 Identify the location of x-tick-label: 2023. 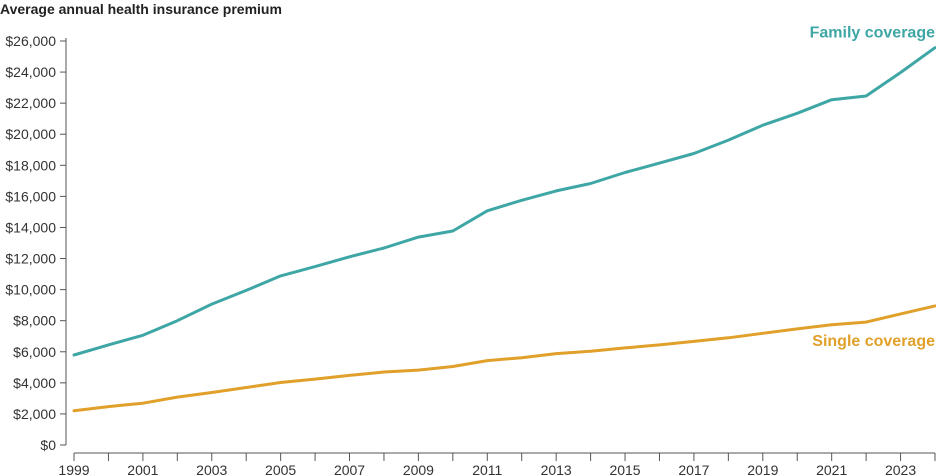
(900, 469).